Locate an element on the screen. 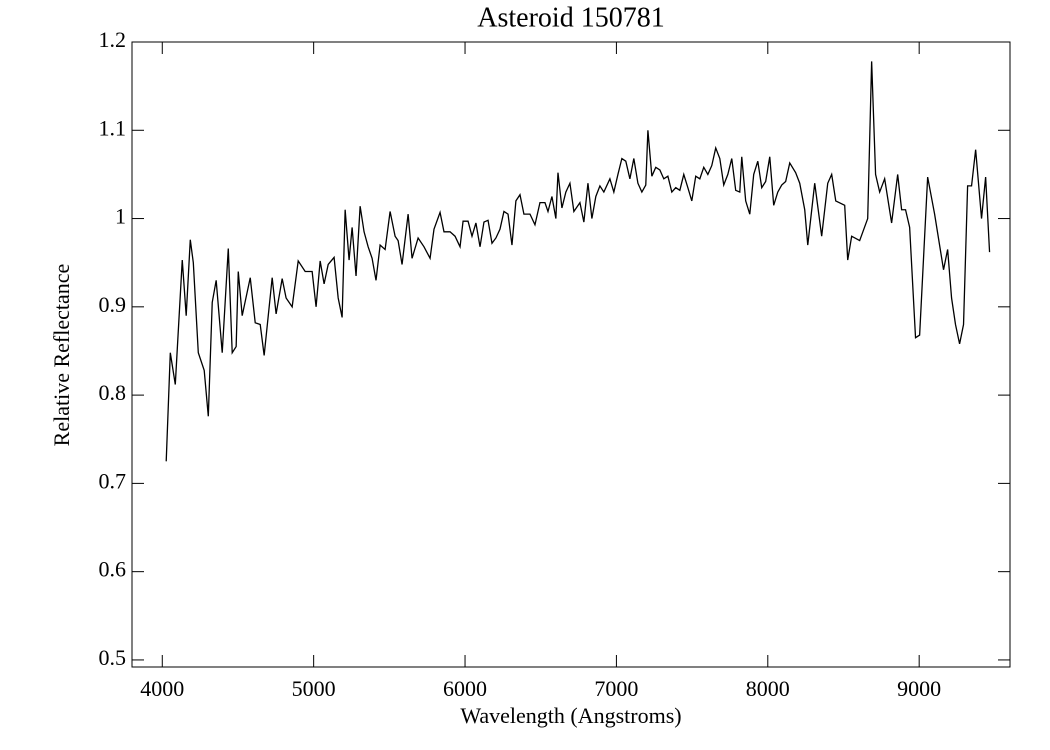  y-tick-label: 1 is located at coordinates (120, 216).